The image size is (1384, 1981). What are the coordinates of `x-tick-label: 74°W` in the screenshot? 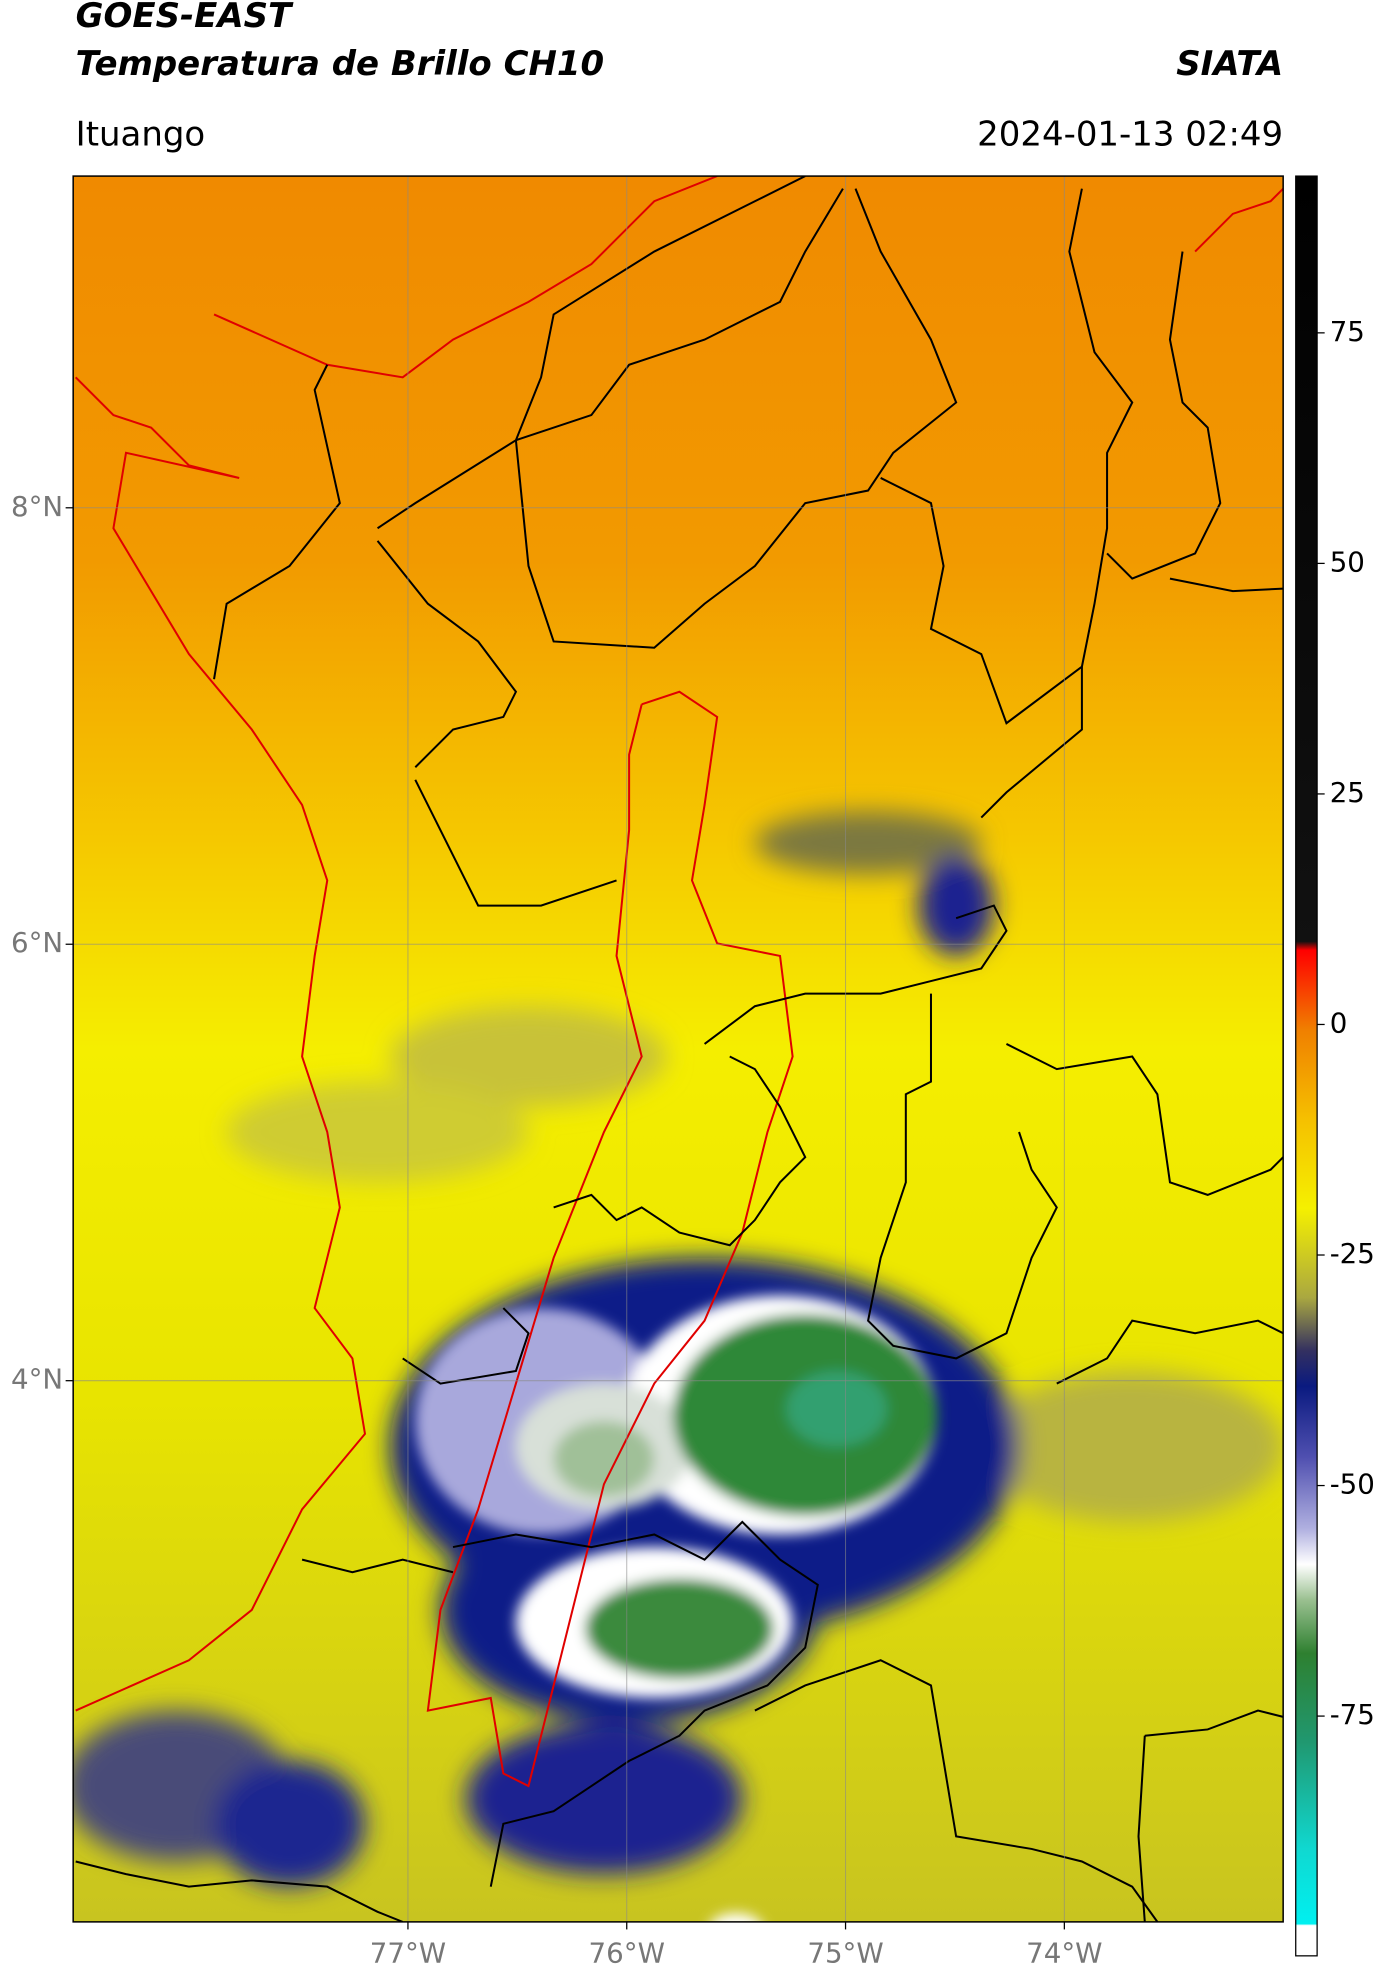 It's located at (1064, 1953).